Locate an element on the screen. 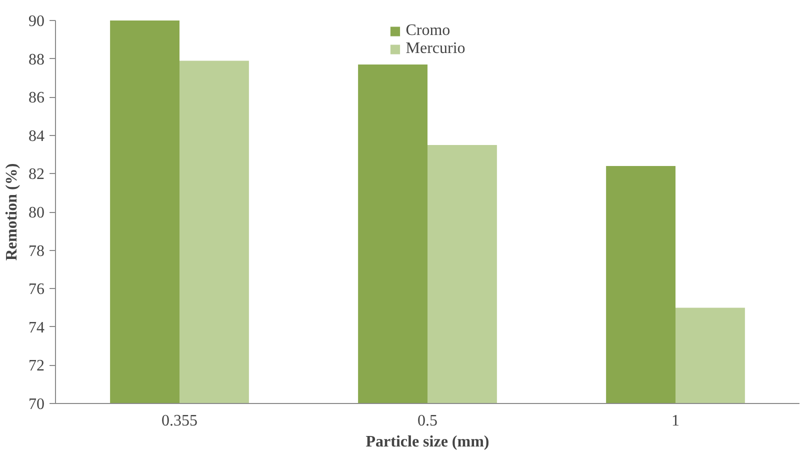  y-tick-label: 90 is located at coordinates (36, 21).